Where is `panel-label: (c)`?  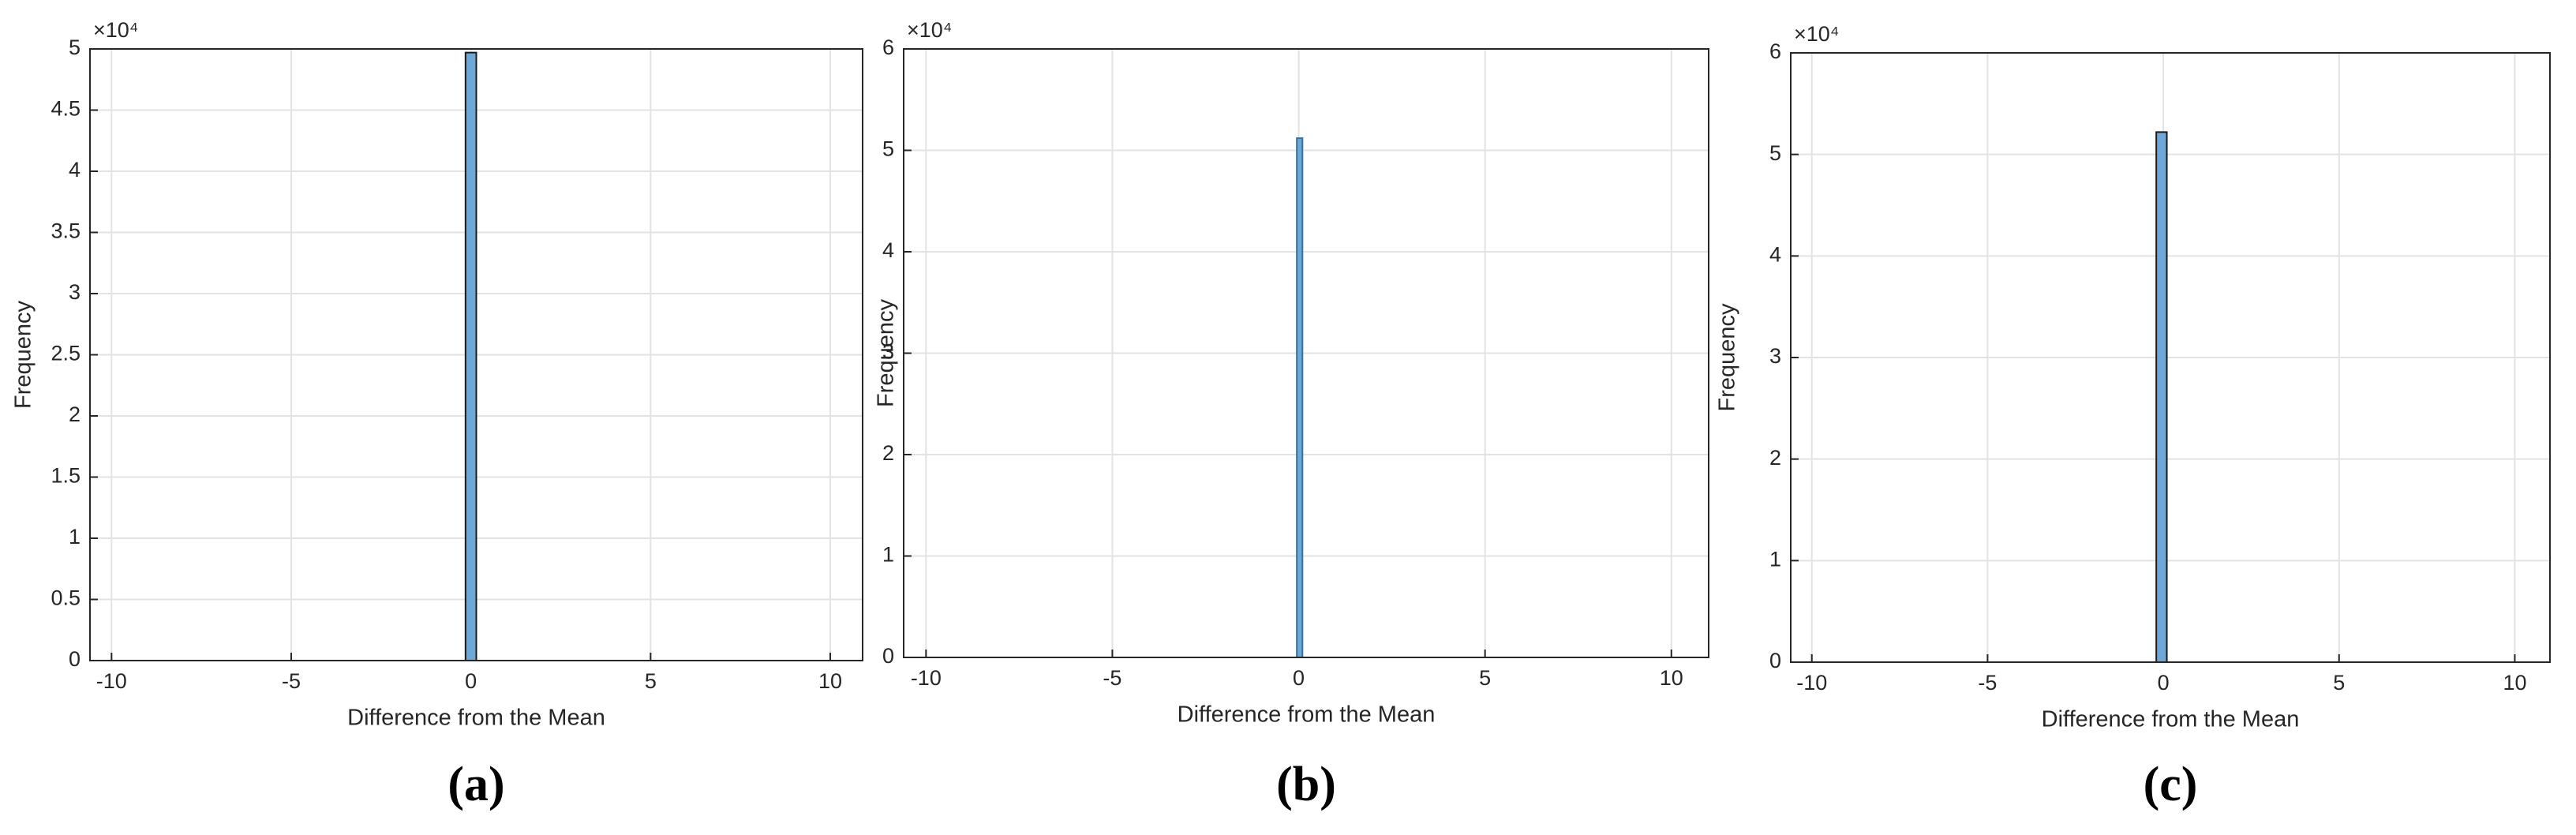
panel-label: (c) is located at coordinates (2171, 784).